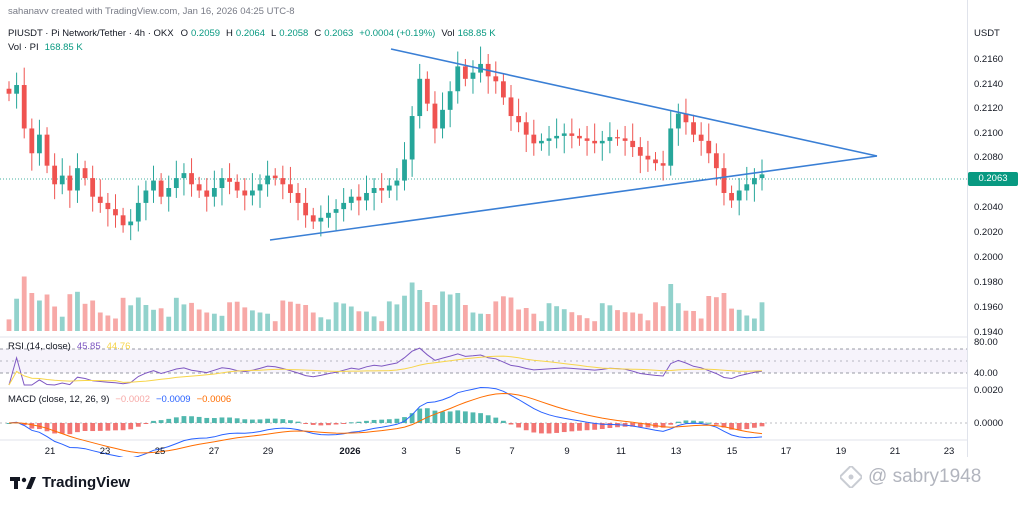 Image resolution: width=1024 pixels, height=507 pixels. I want to click on trendline-lower, so click(573, 198).